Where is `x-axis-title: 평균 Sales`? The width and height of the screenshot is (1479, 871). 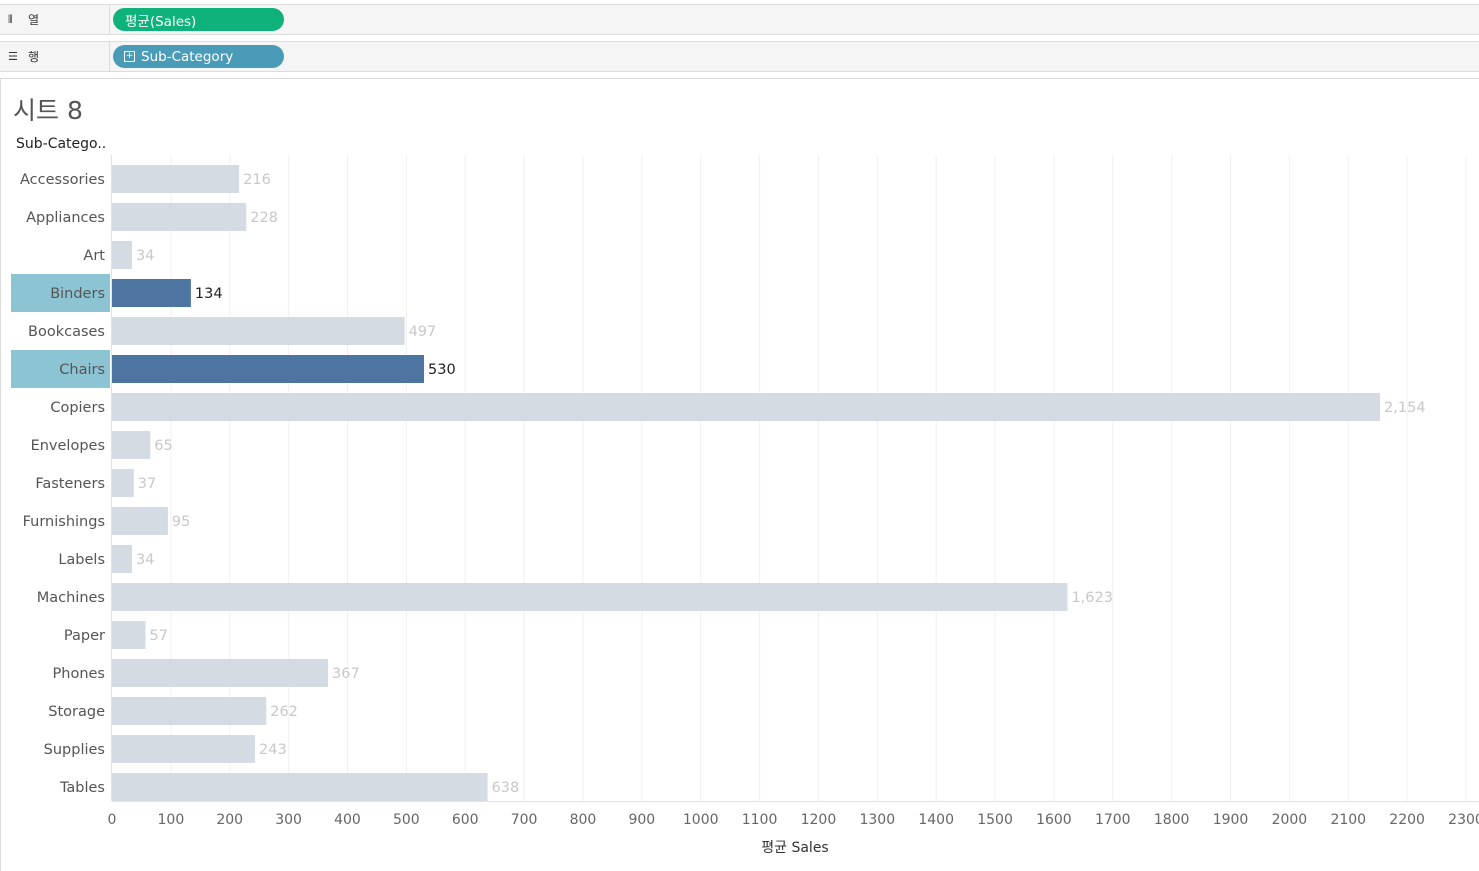 x-axis-title: 평균 Sales is located at coordinates (794, 848).